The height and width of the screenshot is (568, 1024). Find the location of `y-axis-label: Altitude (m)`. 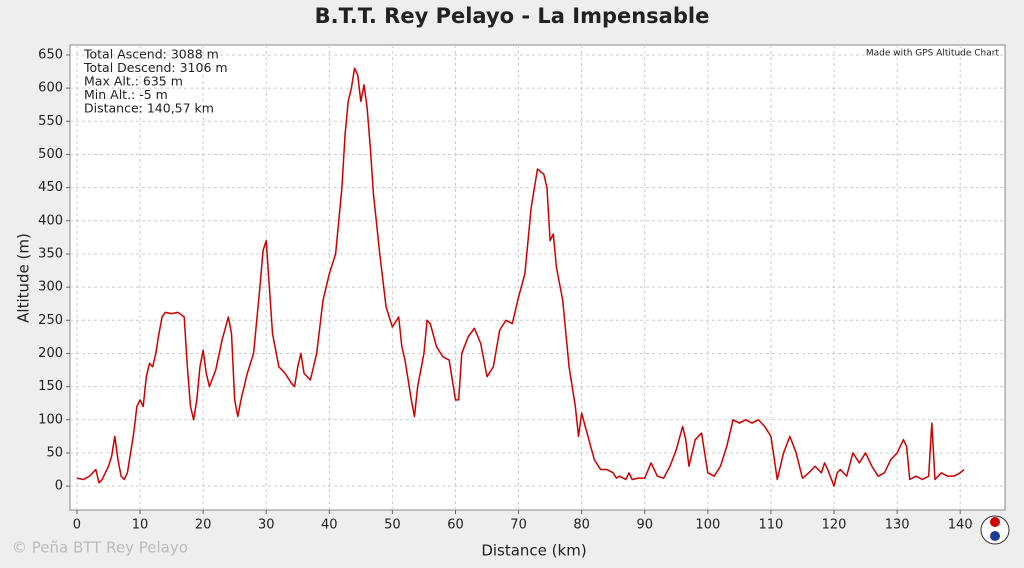

y-axis-label: Altitude (m) is located at coordinates (24, 278).